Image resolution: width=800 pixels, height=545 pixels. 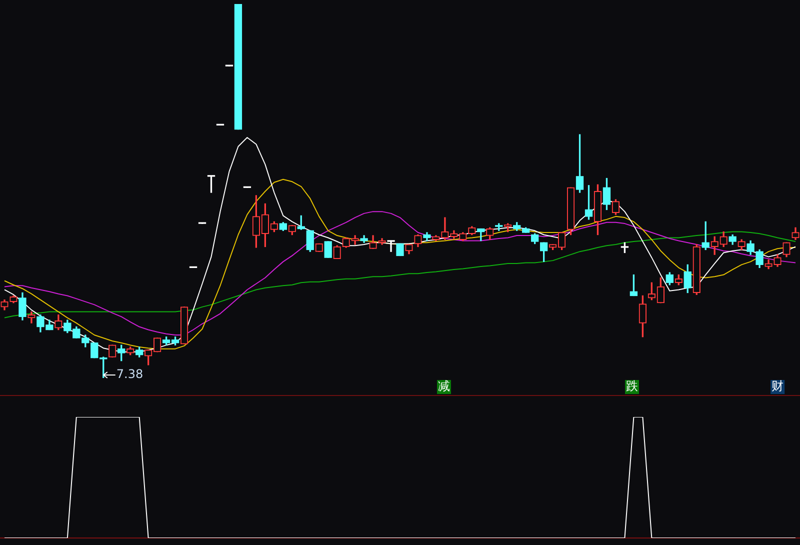 I want to click on candlestick, so click(x=391, y=246).